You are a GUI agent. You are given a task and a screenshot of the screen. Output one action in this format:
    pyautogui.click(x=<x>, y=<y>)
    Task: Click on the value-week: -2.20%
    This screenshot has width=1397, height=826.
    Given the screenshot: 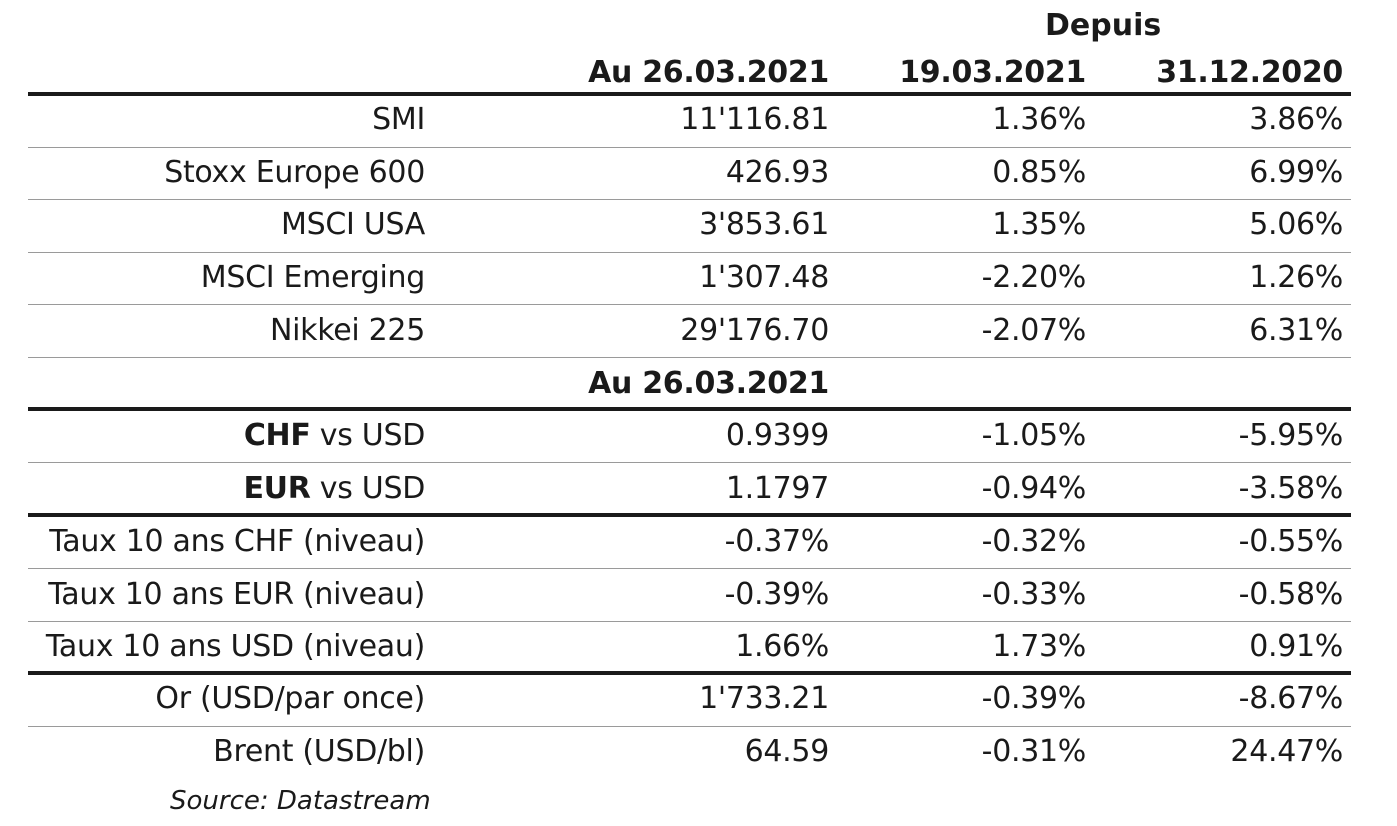 What is the action you would take?
    pyautogui.click(x=1034, y=277)
    